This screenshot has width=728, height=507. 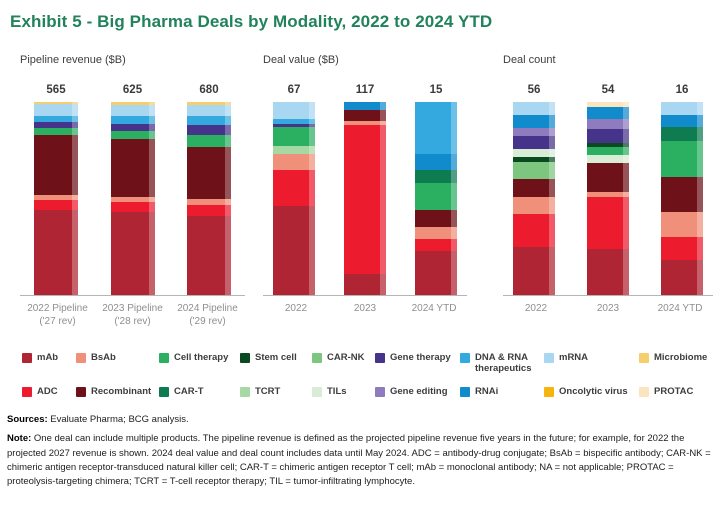 I want to click on bar-column: 16, so click(x=682, y=189).